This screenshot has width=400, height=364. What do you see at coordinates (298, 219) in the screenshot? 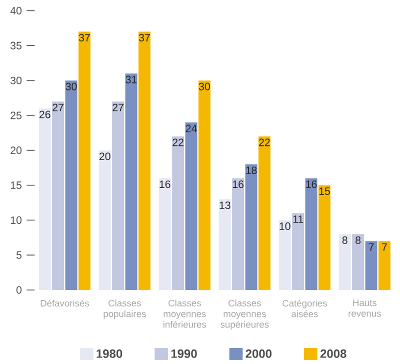
I see `data-label: 11` at bounding box center [298, 219].